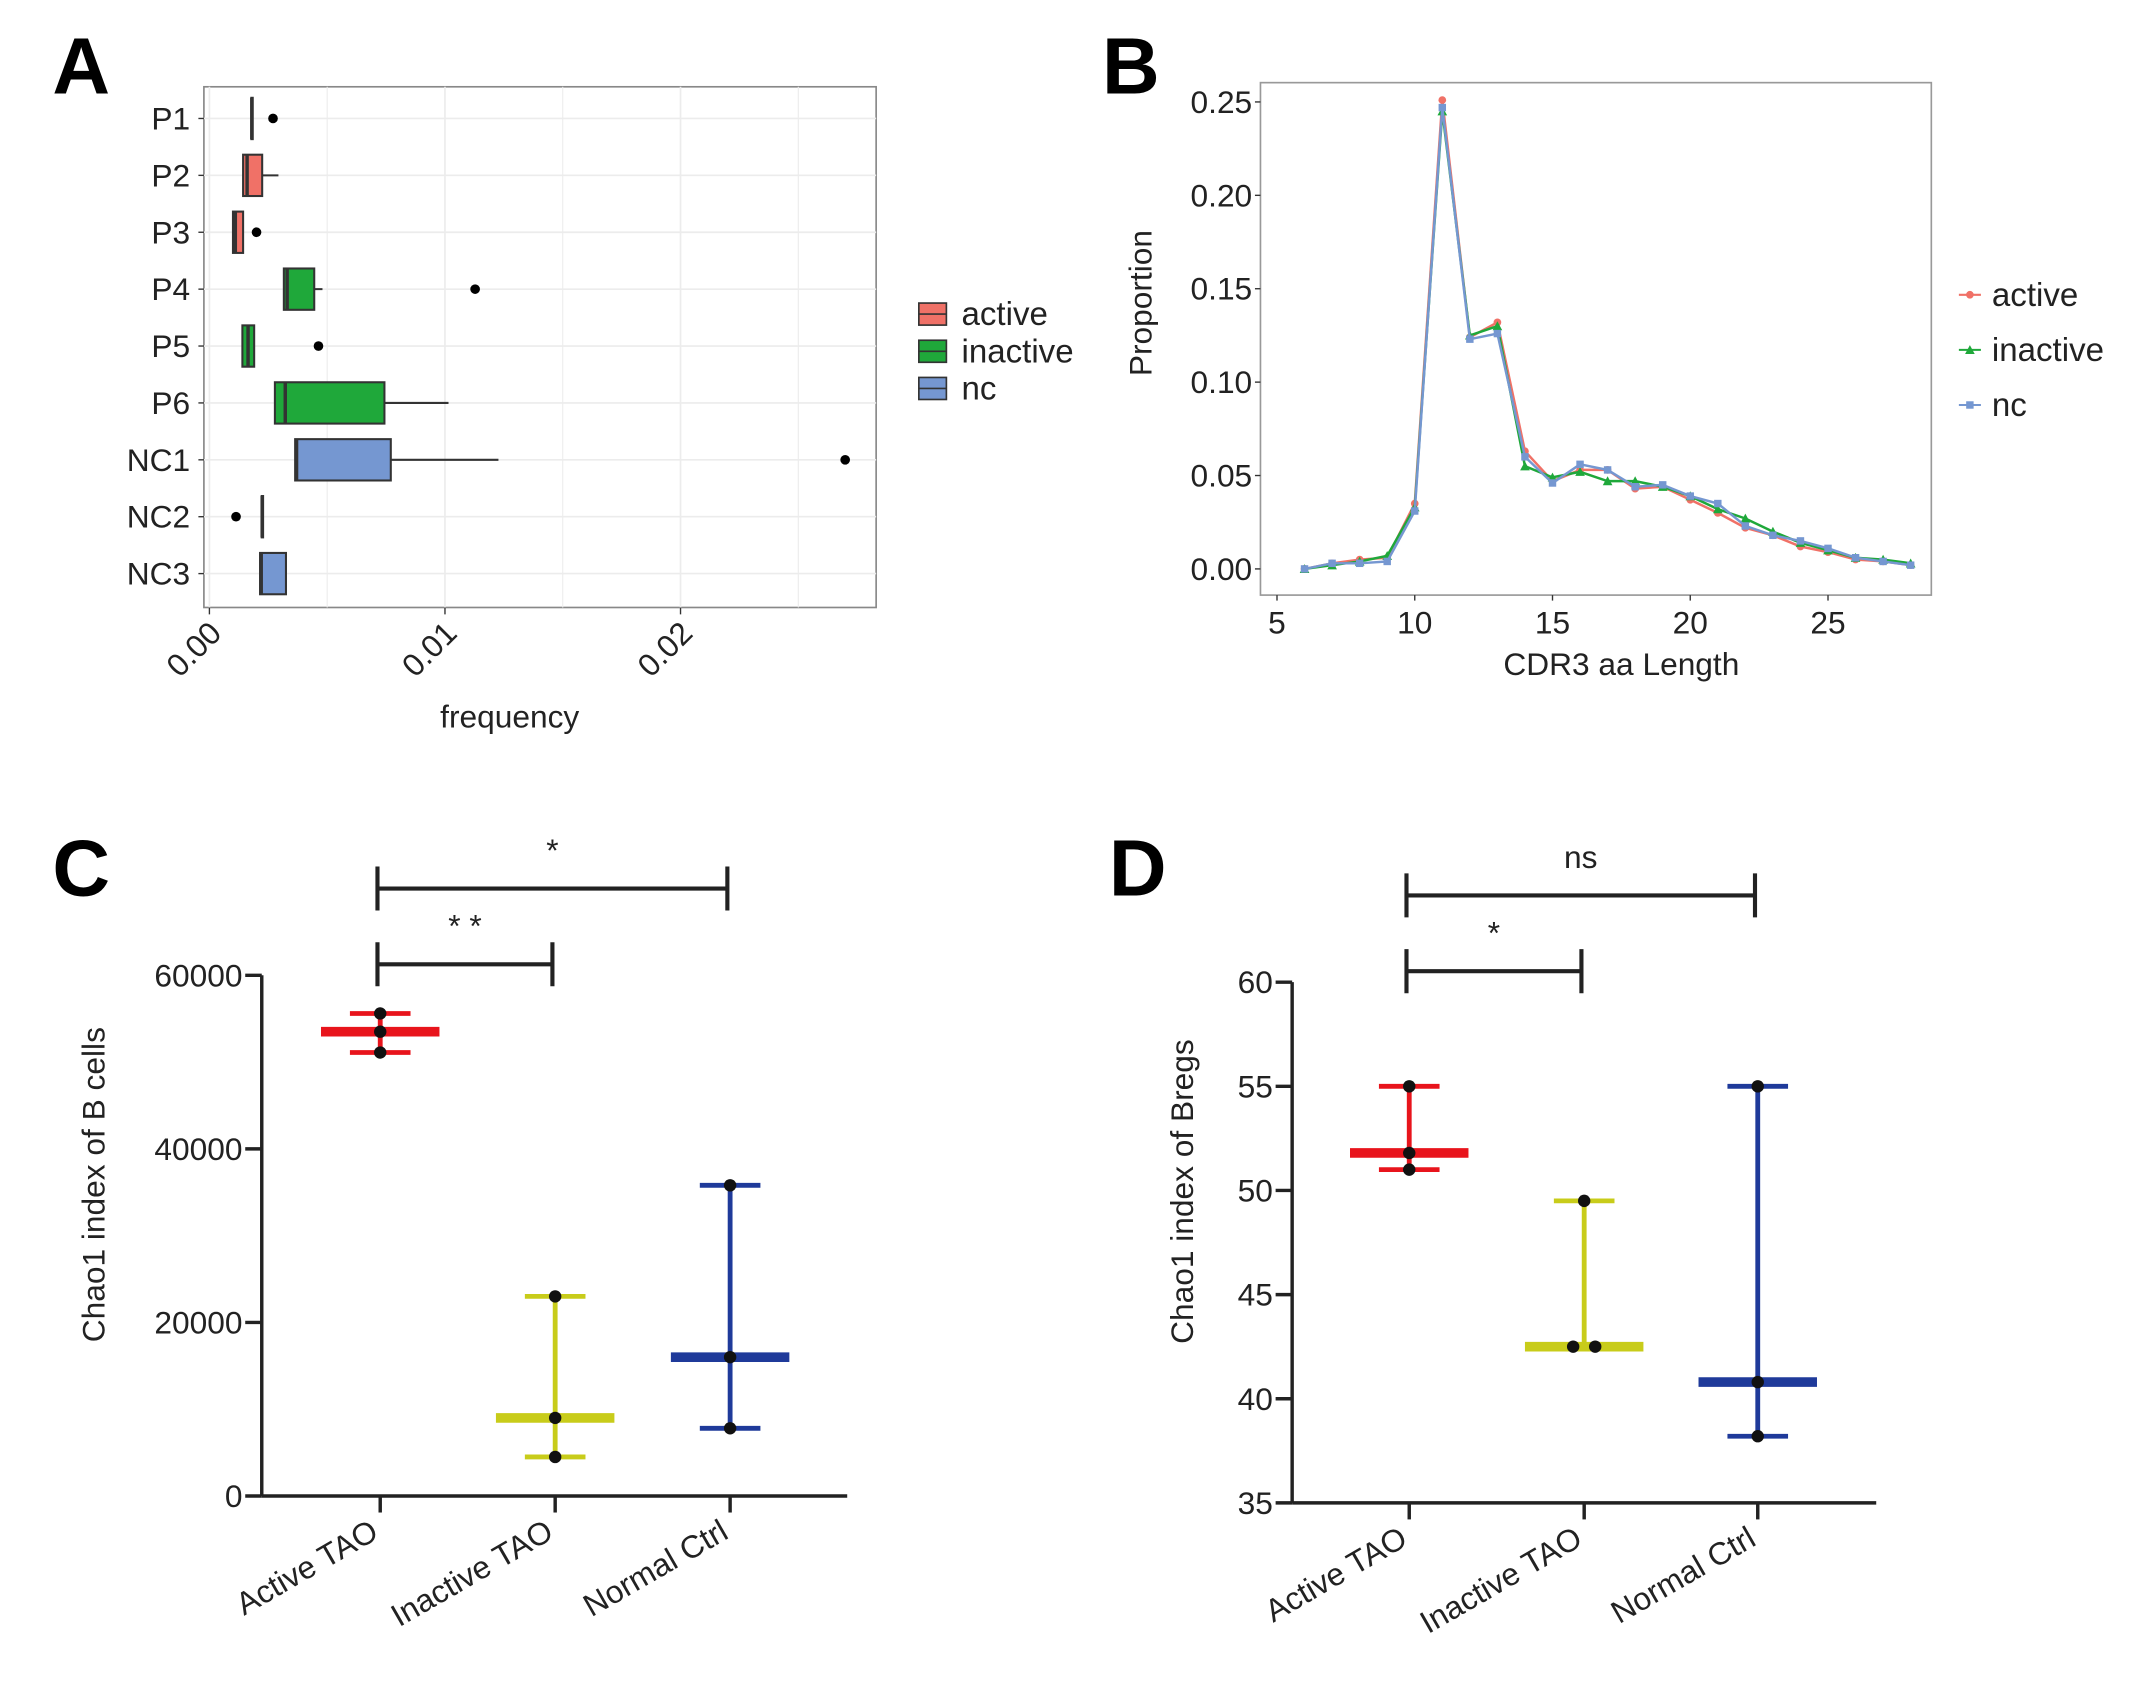  What do you see at coordinates (1414, 623) in the screenshot?
I see `x-tick-label: 10` at bounding box center [1414, 623].